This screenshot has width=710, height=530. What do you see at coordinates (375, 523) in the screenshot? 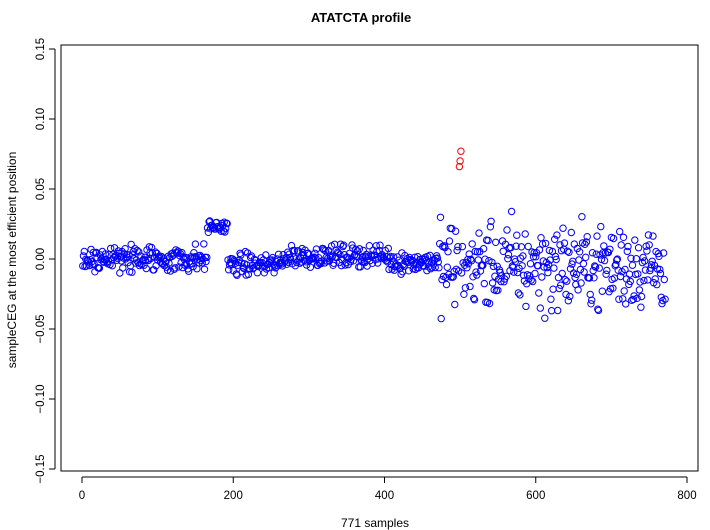
I see `x-axis-label: 771 samples` at bounding box center [375, 523].